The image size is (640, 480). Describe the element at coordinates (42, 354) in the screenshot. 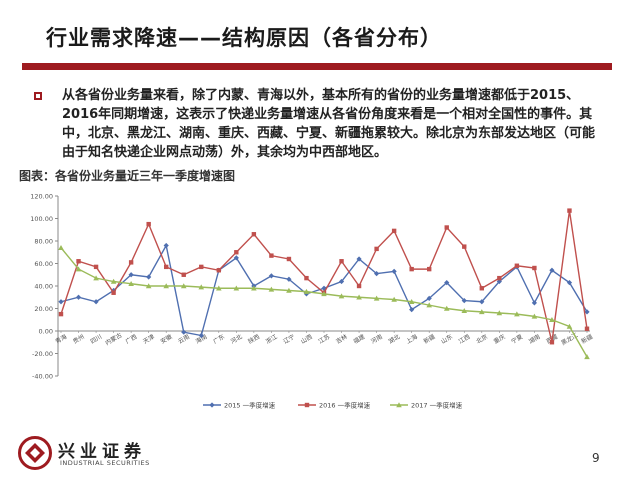

I see `y-tick-label: -20.00` at that location.